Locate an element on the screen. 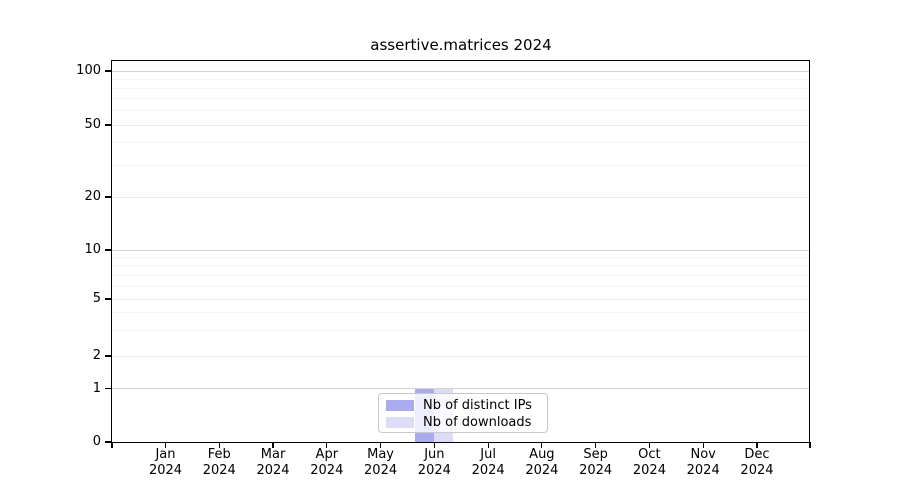  x-tick-label: Jun 2024 is located at coordinates (434, 463).